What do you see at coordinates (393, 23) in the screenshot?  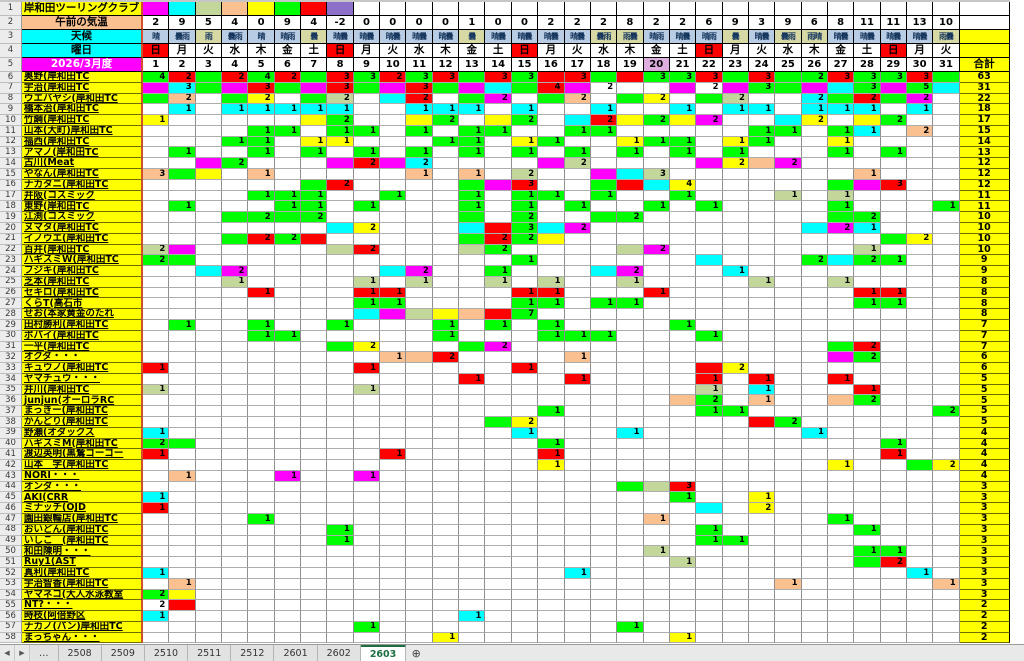 I see `temp-cell: 0` at bounding box center [393, 23].